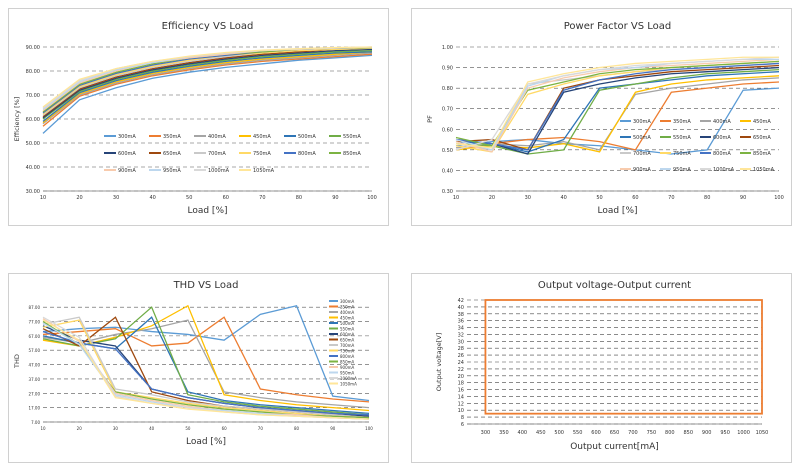 Image resolution: width=800 pixels, height=471 pixels. Describe the element at coordinates (206, 285) in the screenshot. I see `chart-title: THD VS Load` at that location.